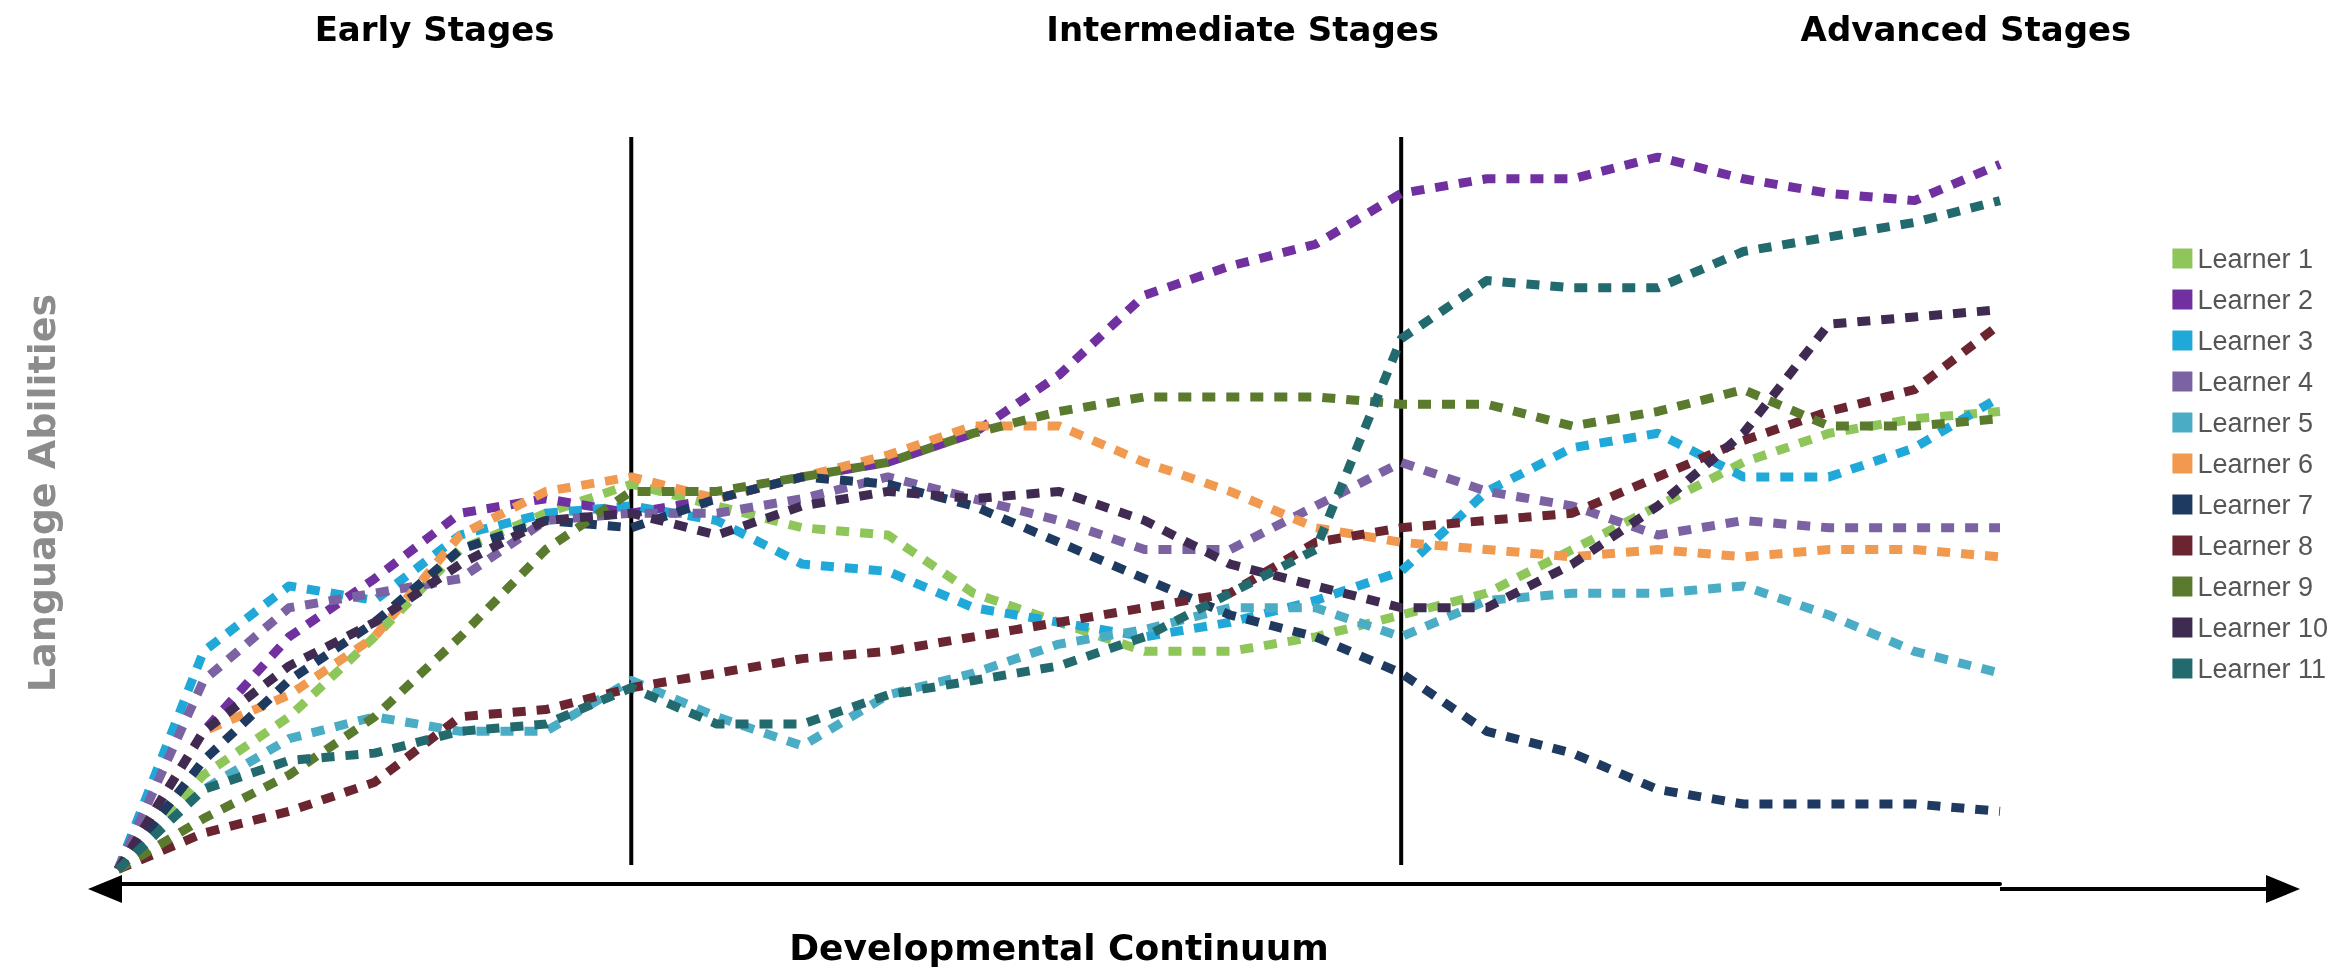  Describe the element at coordinates (2255, 258) in the screenshot. I see `legend-label: Learner 1` at that location.